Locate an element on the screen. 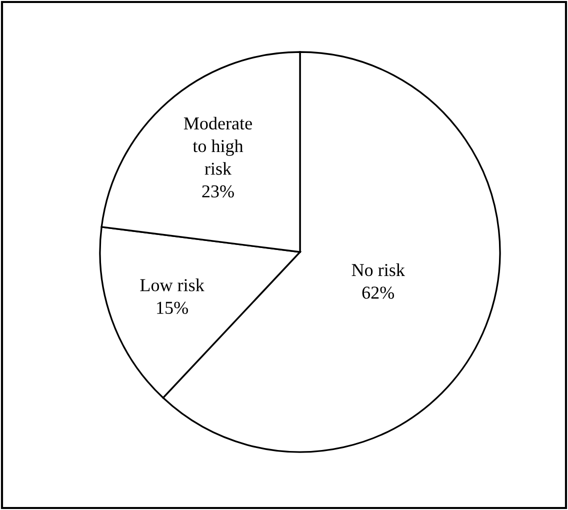 This screenshot has width=568, height=510. data-label: 23% is located at coordinates (218, 191).